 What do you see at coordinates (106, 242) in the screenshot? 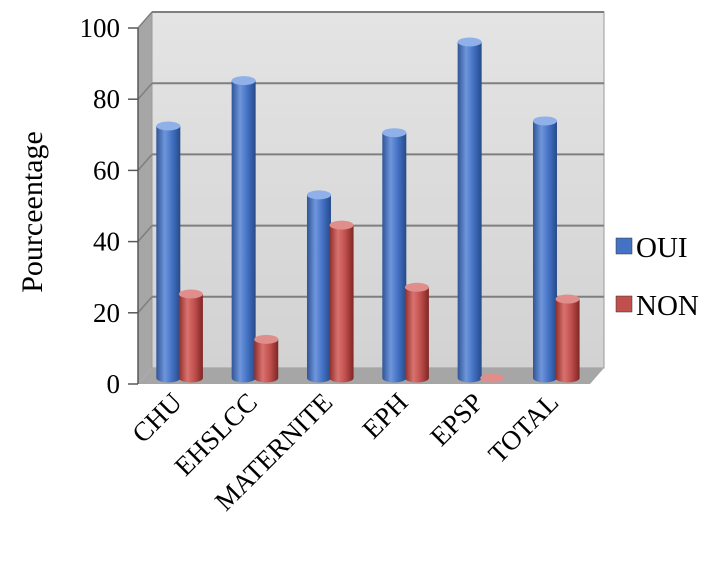
I see `y-tick-label: 40` at bounding box center [106, 242].